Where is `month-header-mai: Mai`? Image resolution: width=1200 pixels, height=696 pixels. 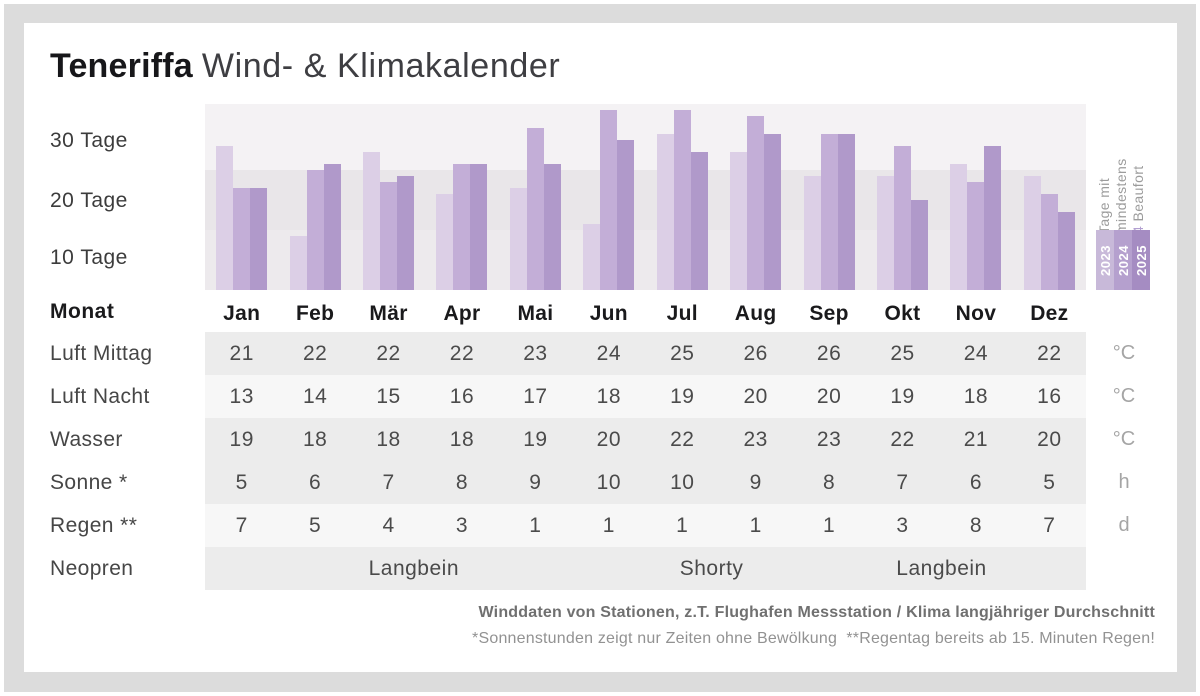
month-header-mai: Mai is located at coordinates (535, 313).